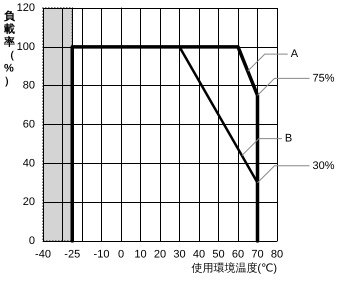 The image size is (349, 284). I want to click on y-tick-label: 0, so click(31, 241).